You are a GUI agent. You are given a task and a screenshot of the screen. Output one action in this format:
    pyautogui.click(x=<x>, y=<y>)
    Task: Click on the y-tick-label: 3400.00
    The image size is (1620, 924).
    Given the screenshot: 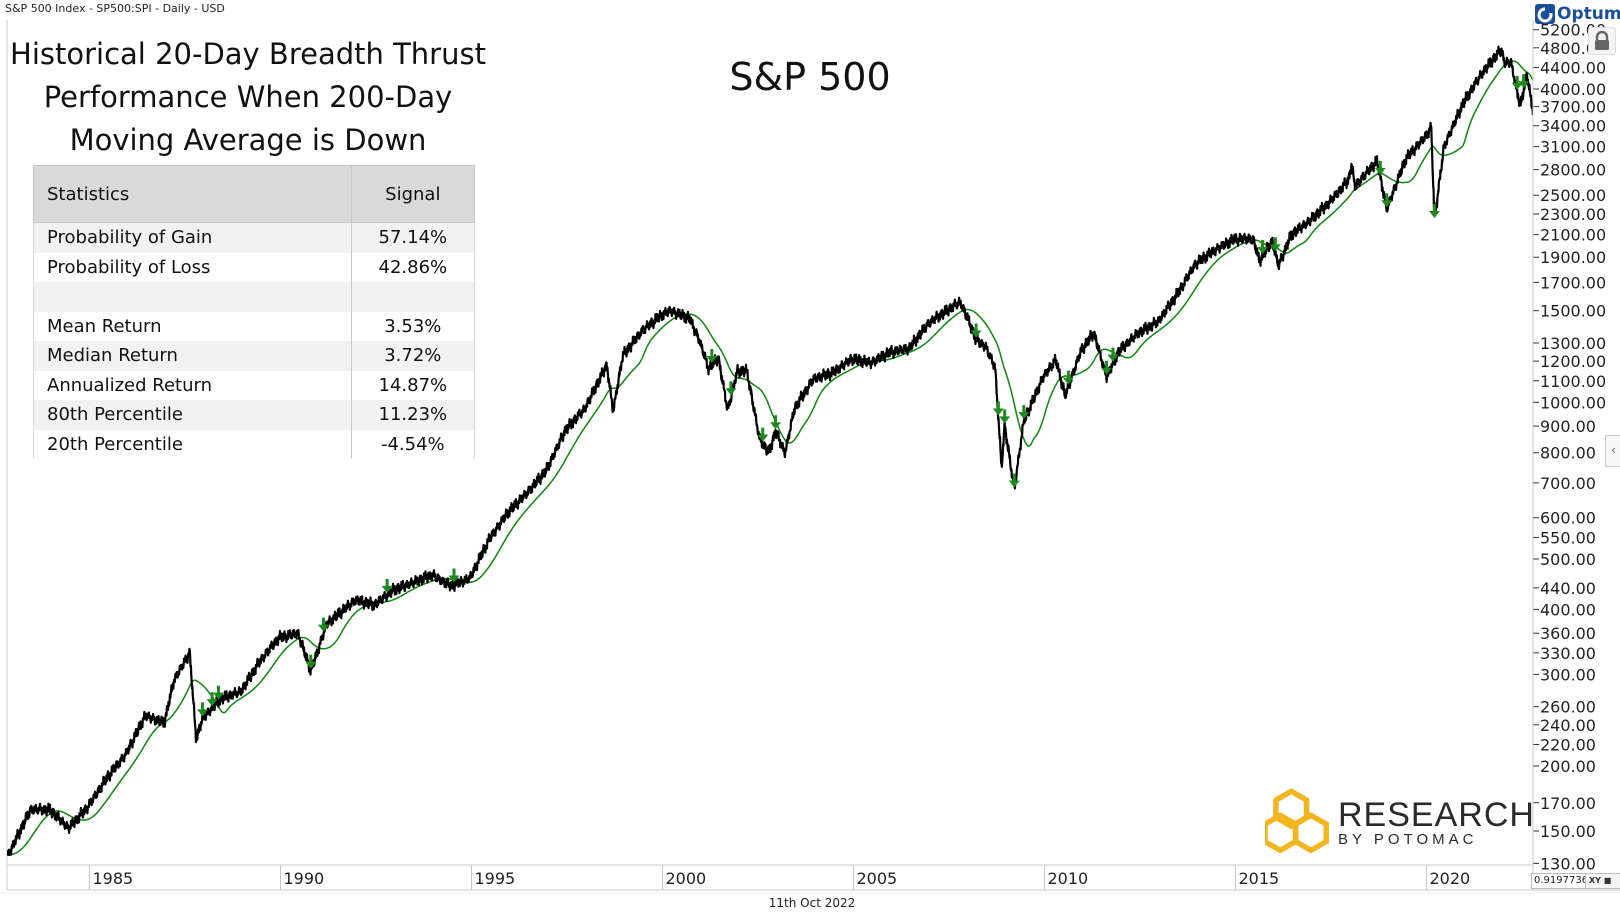 What is the action you would take?
    pyautogui.click(x=1573, y=126)
    